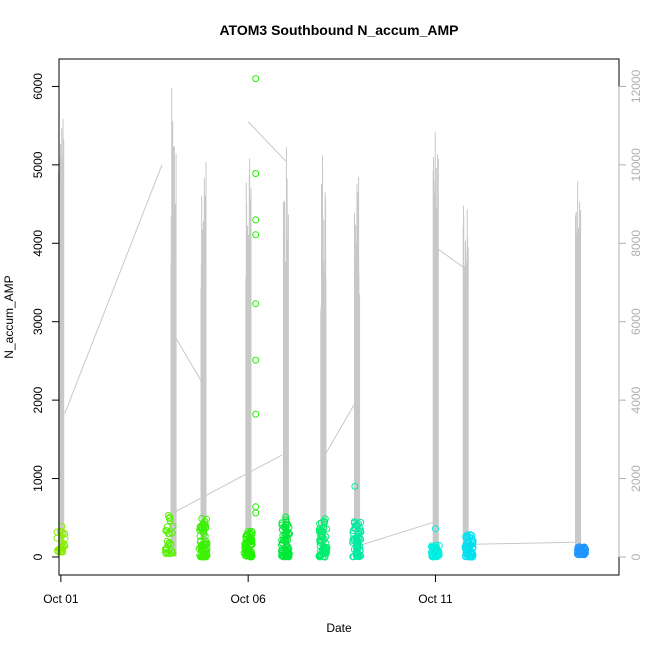 The image size is (650, 650). What do you see at coordinates (248, 590) in the screenshot?
I see `x-axis: Oct 01 Oct 06 Oct 11` at bounding box center [248, 590].